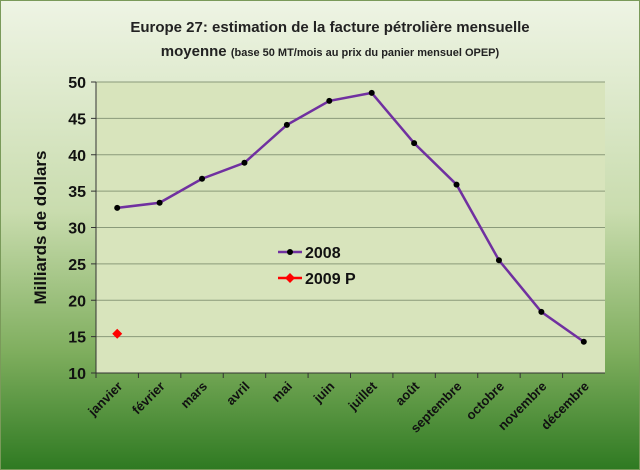 Image resolution: width=640 pixels, height=470 pixels. I want to click on y-tick-label: 15, so click(77, 338).